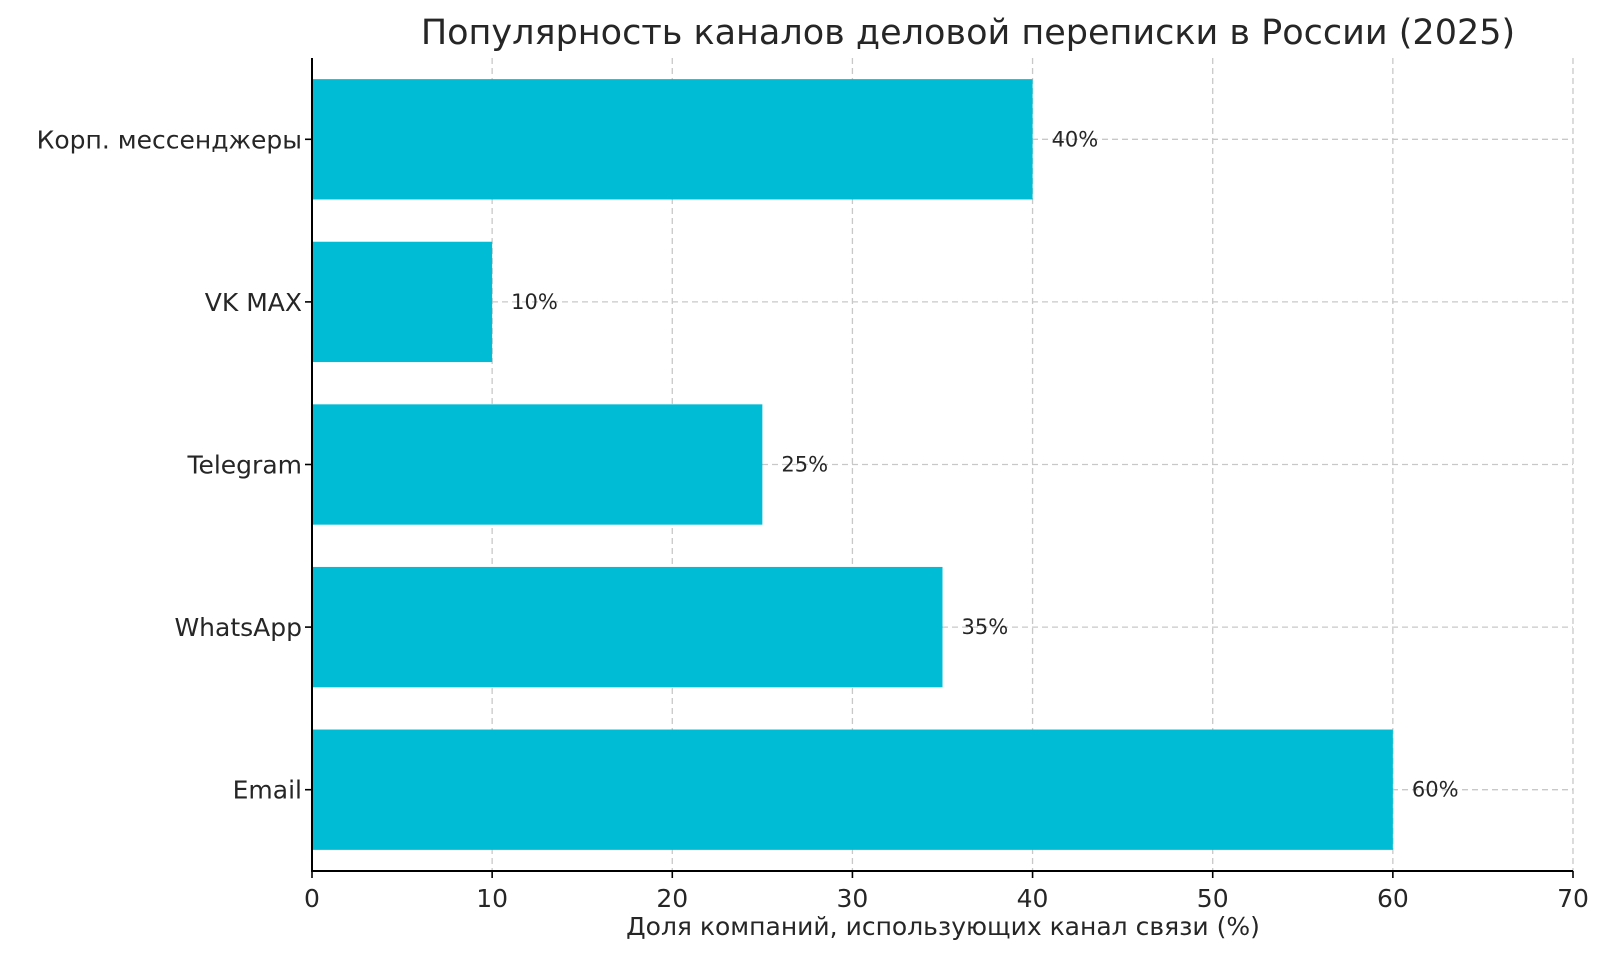 The image size is (1600, 954). Describe the element at coordinates (853, 898) in the screenshot. I see `x-tick-label: 30` at that location.